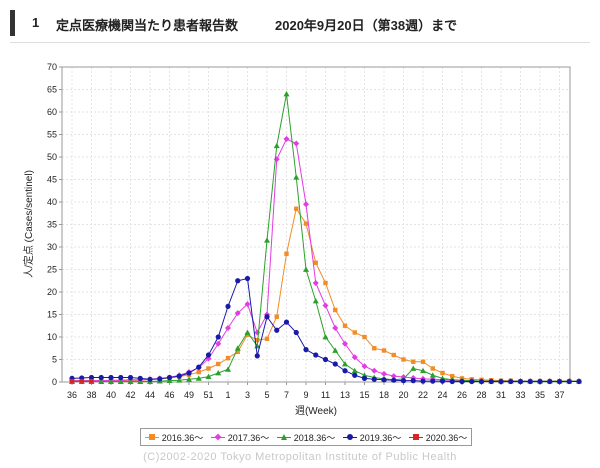  What do you see at coordinates (52, 315) in the screenshot?
I see `y-tick-label: 15` at bounding box center [52, 315].